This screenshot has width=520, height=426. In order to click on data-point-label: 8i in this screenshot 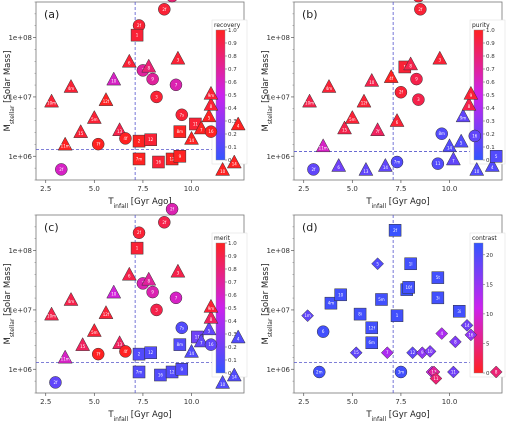, I will do `click(360, 314)`.